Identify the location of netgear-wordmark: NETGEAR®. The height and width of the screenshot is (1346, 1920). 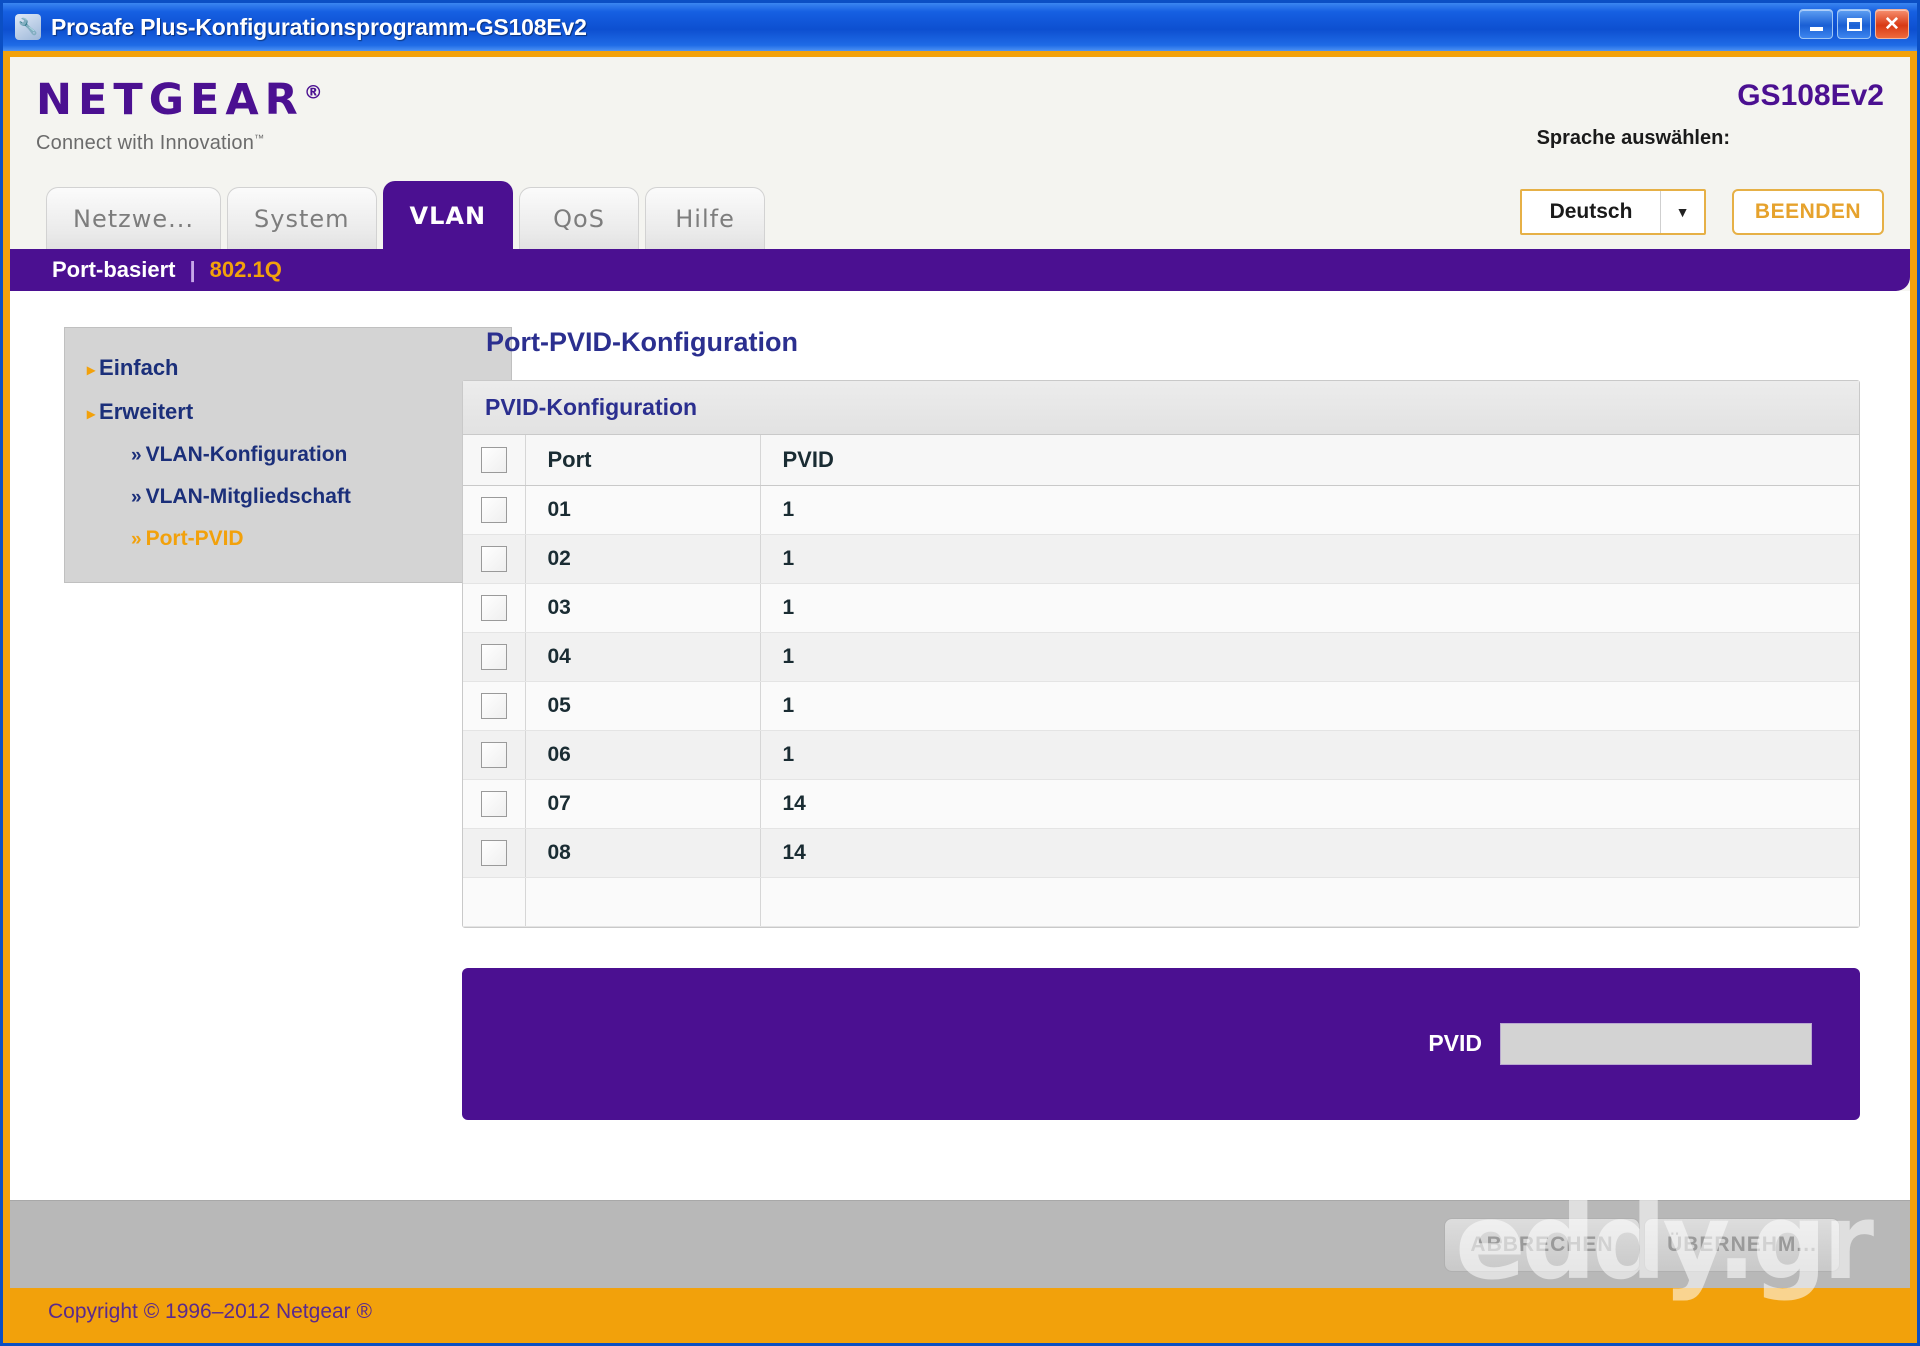
(182, 100).